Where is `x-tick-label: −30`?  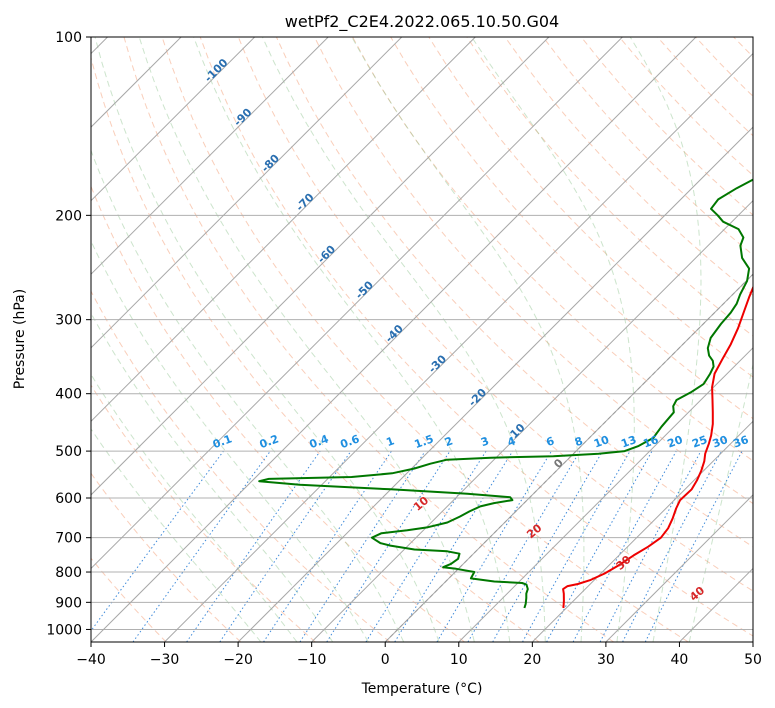
x-tick-label: −30 is located at coordinates (165, 660).